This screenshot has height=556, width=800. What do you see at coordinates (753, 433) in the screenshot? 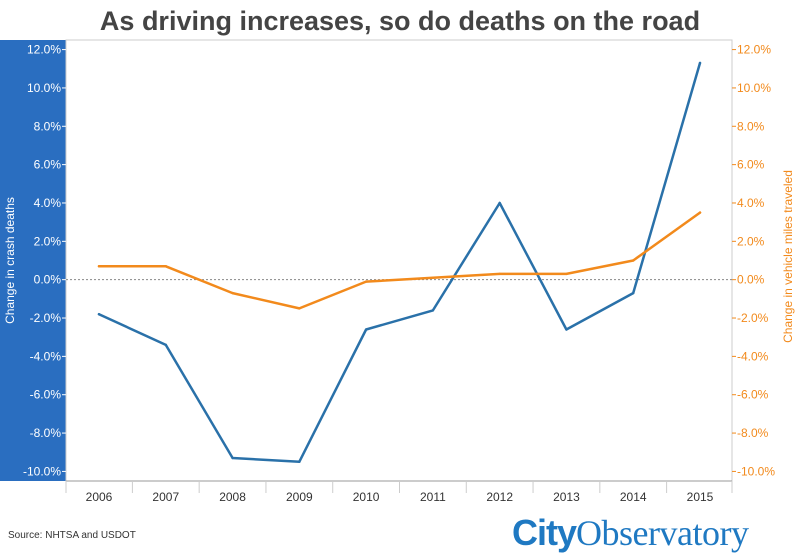
I see `y-tick-label-right: -8.0%` at bounding box center [753, 433].